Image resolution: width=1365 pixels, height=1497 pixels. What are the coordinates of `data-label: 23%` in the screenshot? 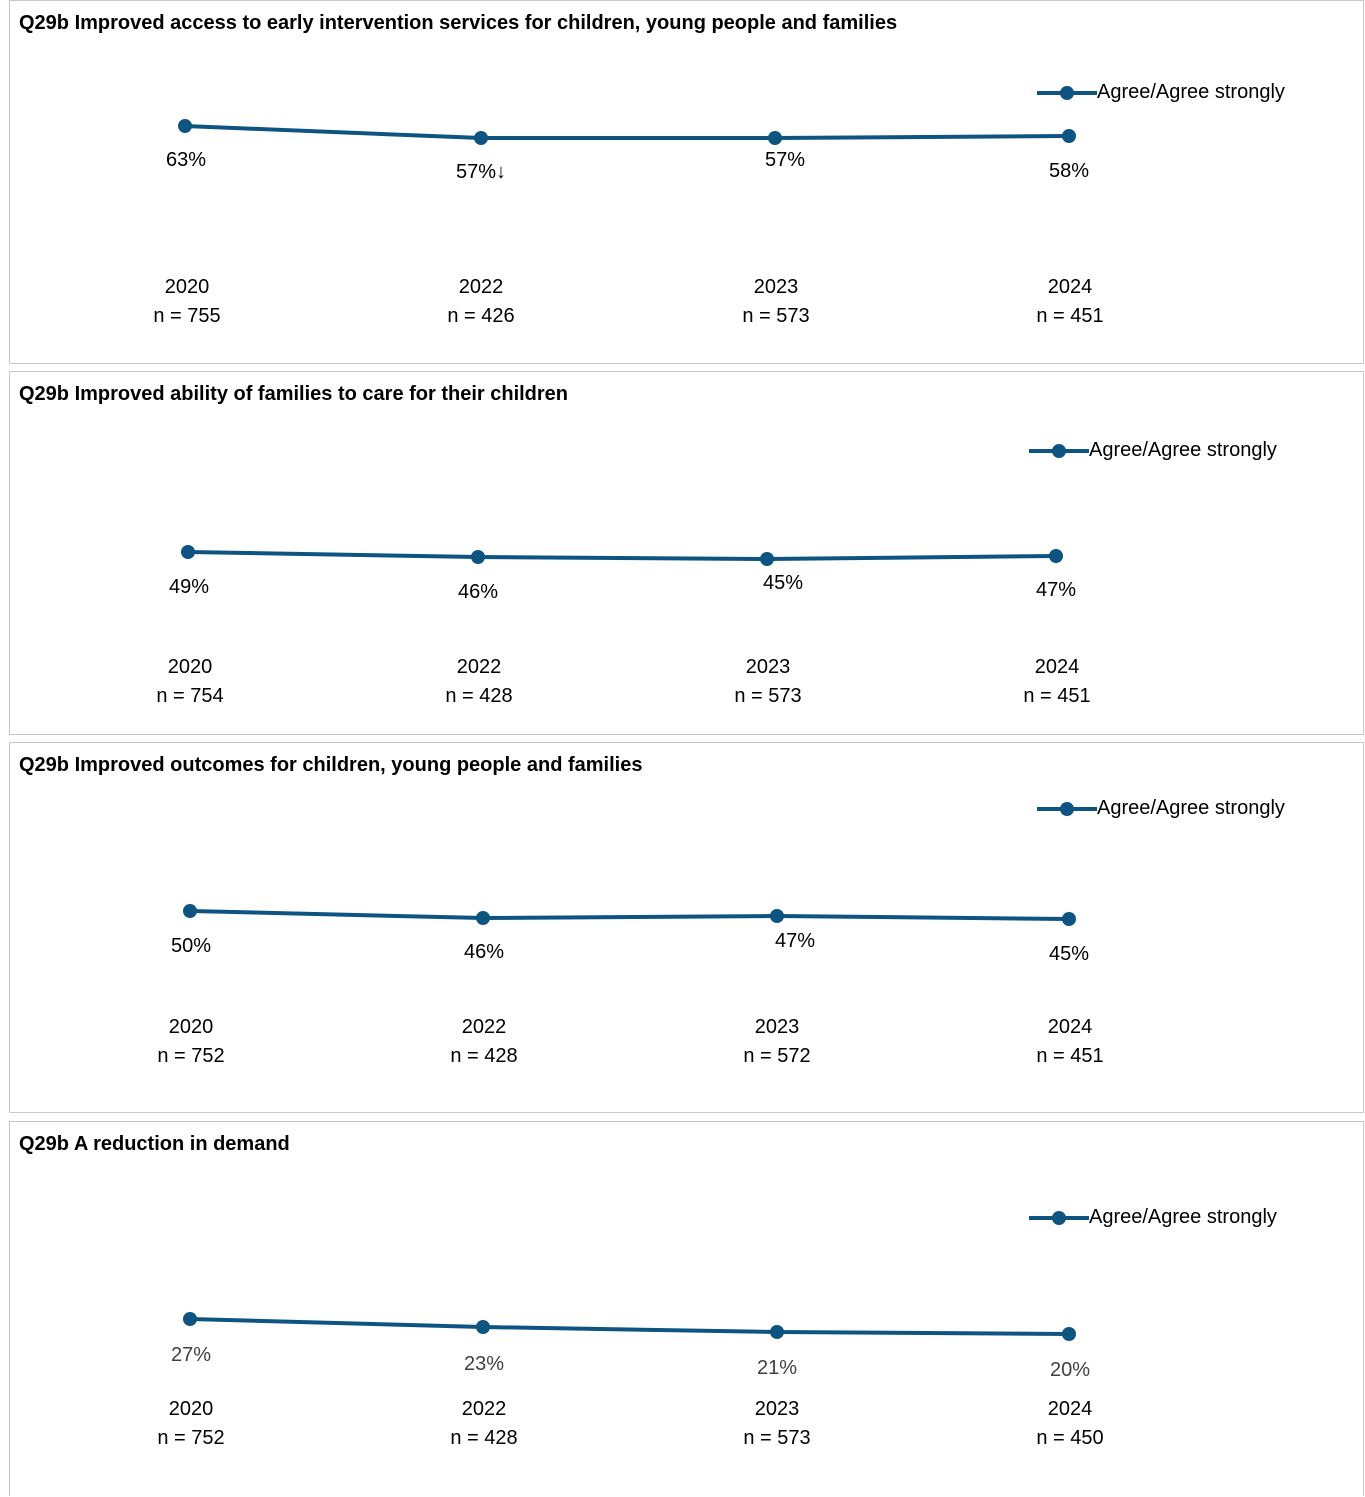 It's located at (484, 1364).